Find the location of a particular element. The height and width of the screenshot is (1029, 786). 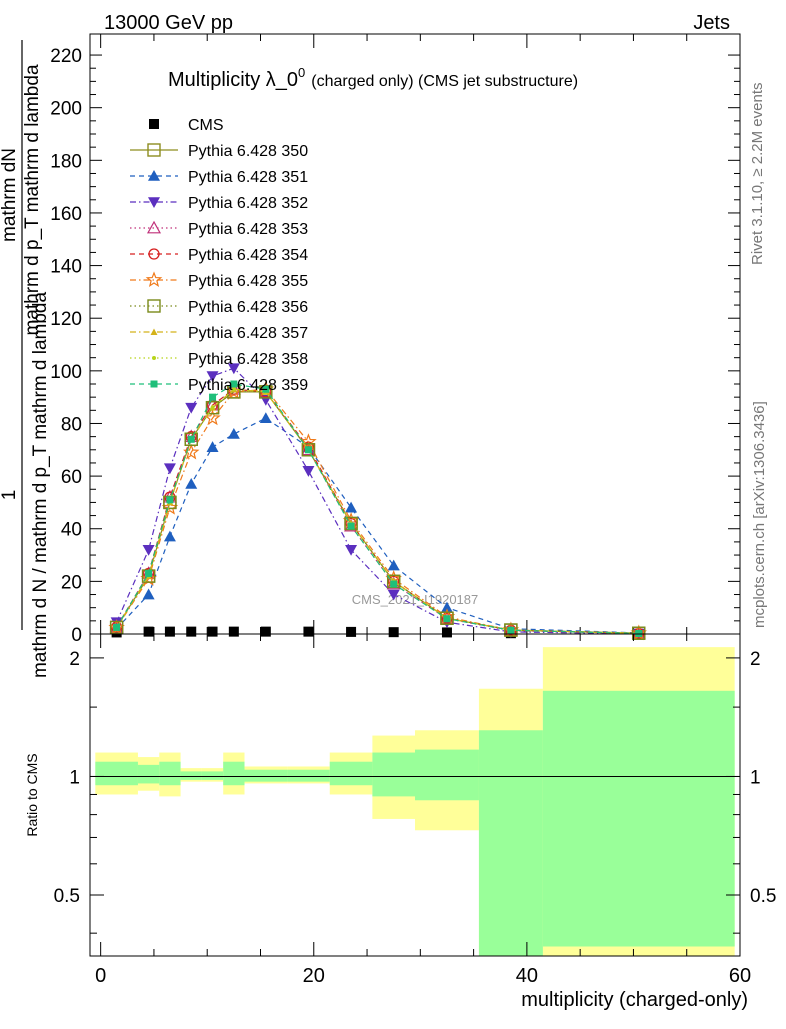

ytick-label-1: 20 is located at coordinates (71, 582).